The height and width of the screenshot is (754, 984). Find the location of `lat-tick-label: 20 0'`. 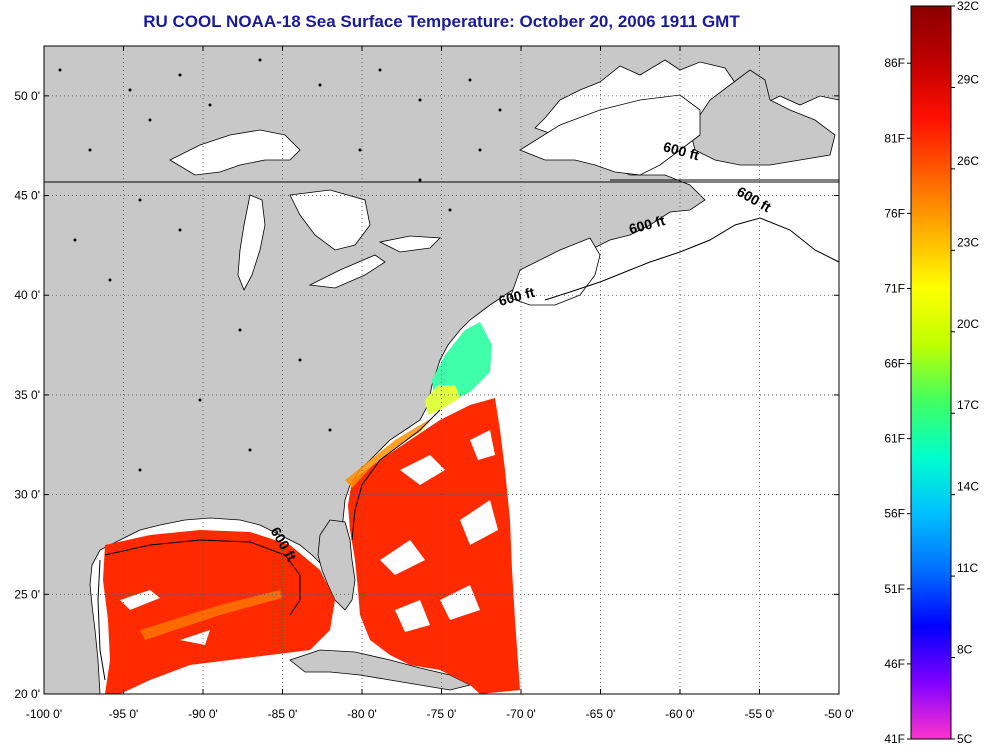

lat-tick-label: 20 0' is located at coordinates (27, 694).